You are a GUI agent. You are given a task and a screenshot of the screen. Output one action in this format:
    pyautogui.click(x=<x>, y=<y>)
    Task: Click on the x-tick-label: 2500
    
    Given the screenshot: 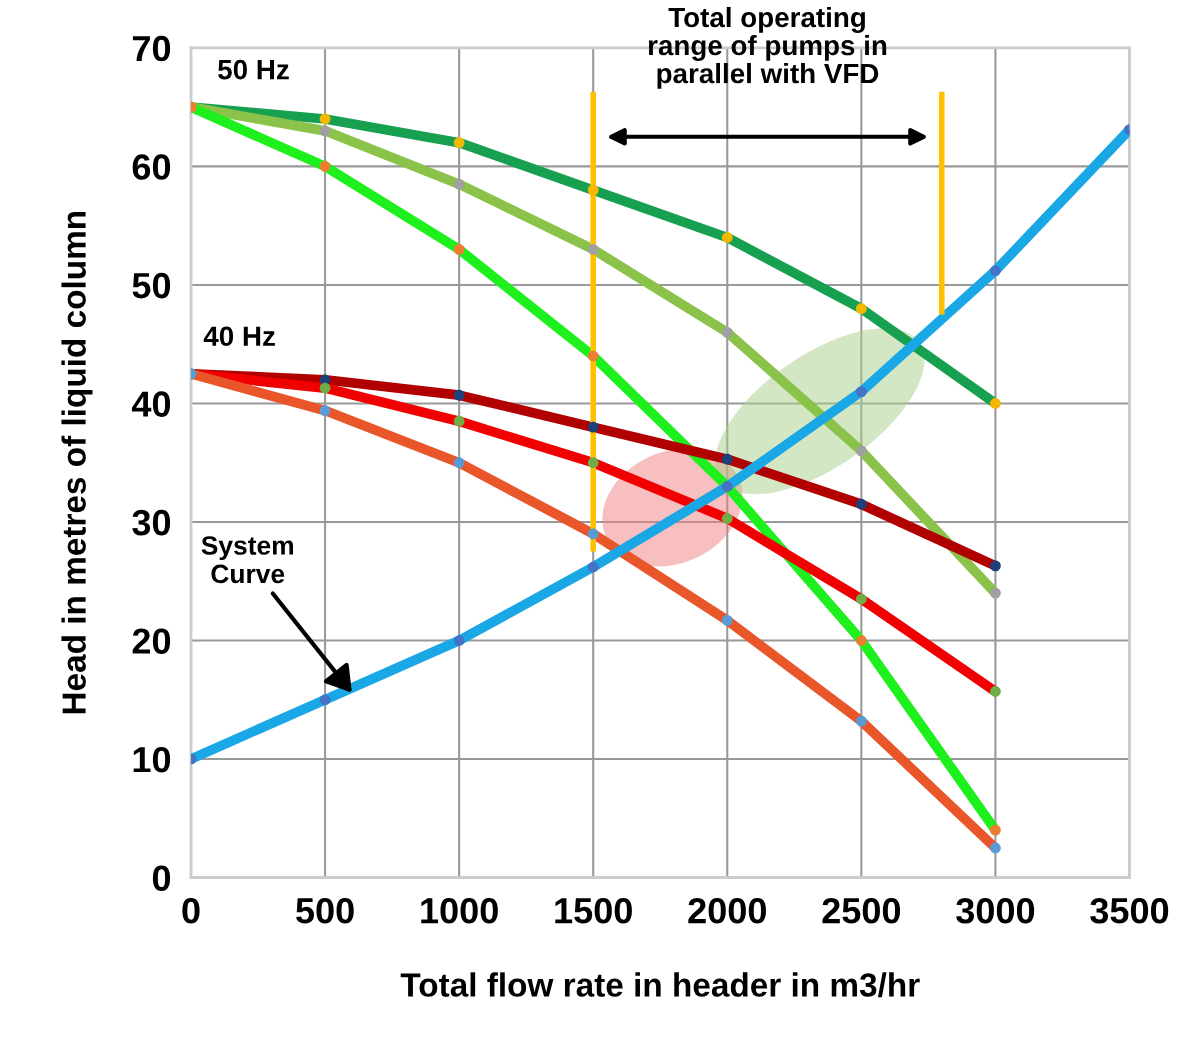 What is the action you would take?
    pyautogui.click(x=861, y=910)
    